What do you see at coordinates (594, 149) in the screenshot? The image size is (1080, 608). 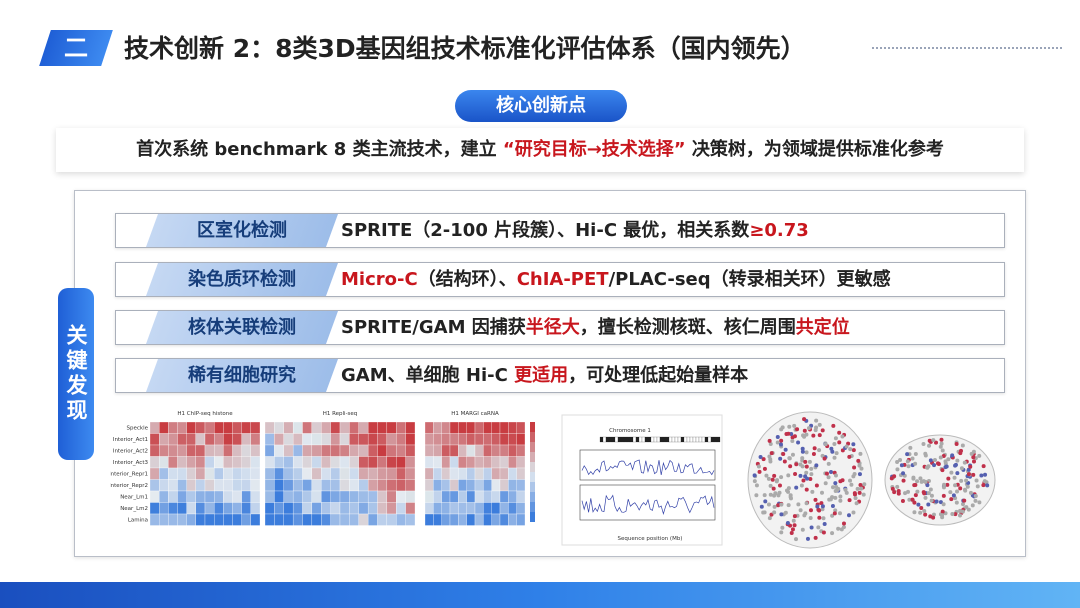 I see `text-segment: “研究目标→技术选择”` at bounding box center [594, 149].